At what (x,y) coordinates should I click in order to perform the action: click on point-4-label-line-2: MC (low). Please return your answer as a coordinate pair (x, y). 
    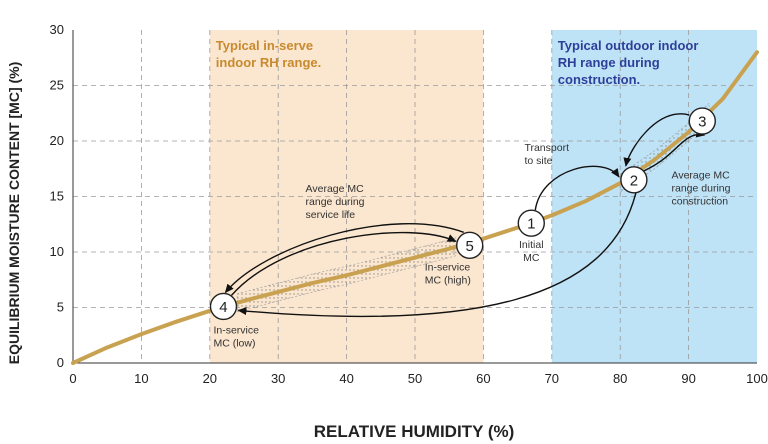
    Looking at the image, I should click on (234, 343).